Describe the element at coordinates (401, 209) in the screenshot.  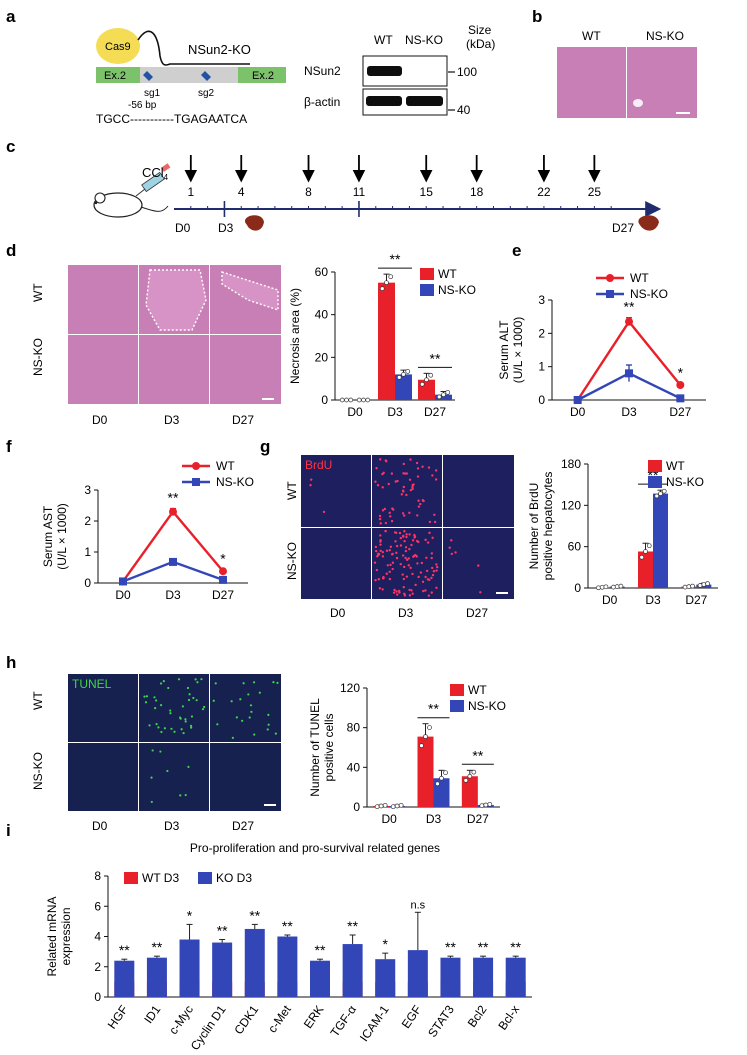
I see `timeline-ticks` at that location.